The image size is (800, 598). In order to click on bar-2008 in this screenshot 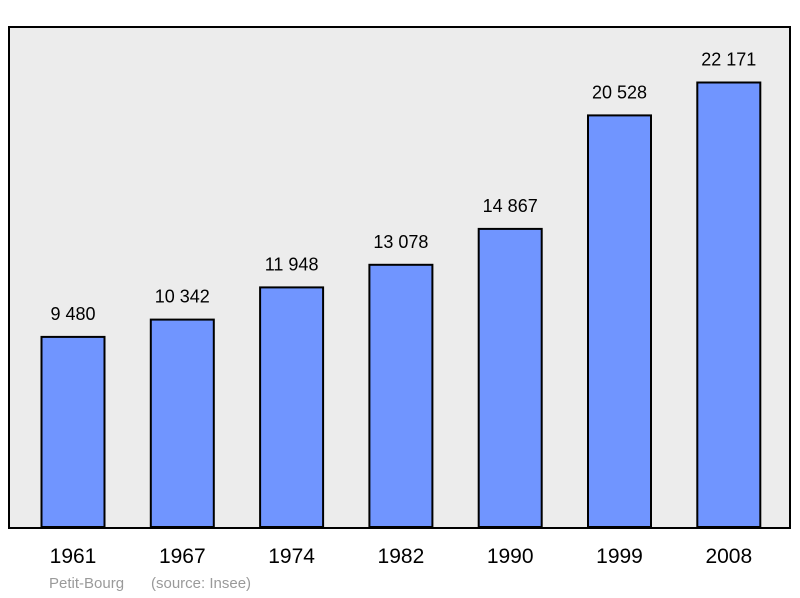, I will do `click(729, 304)`.